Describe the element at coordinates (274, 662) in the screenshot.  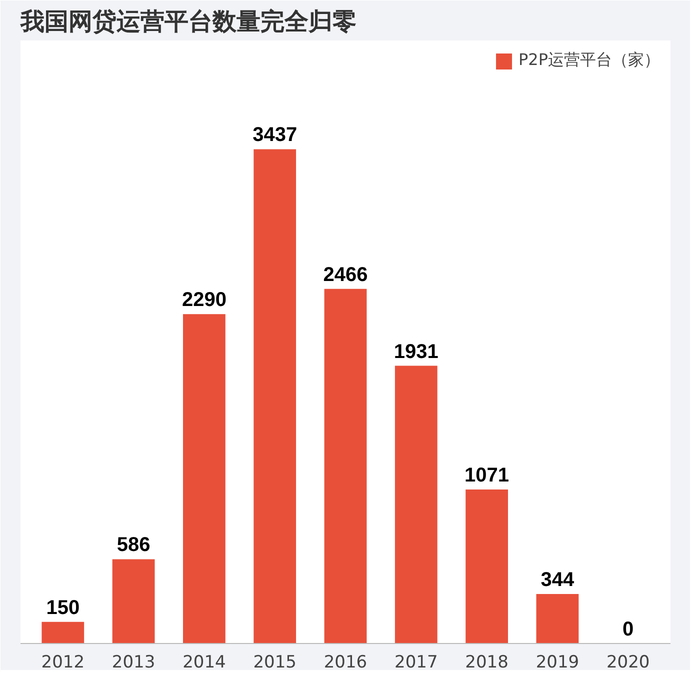
I see `x-tick-label: 2015` at that location.